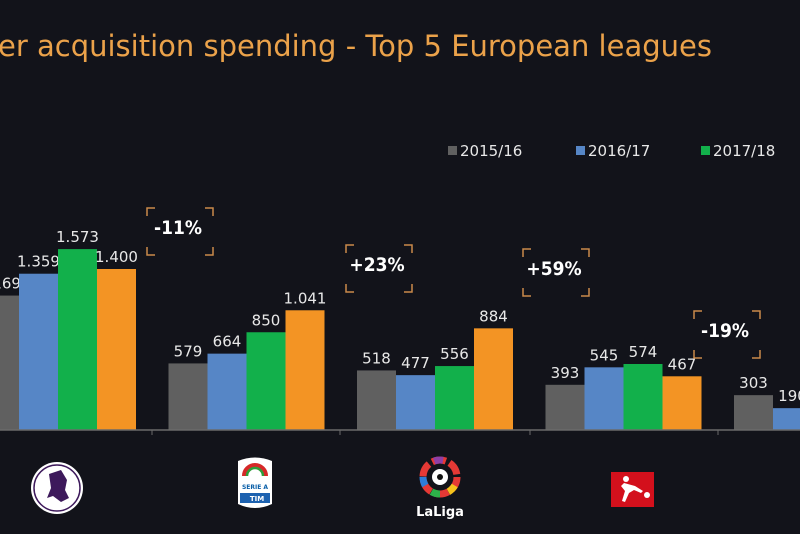 Image resolution: width=800 pixels, height=534 pixels. I want to click on data-label: 1.041, so click(305, 298).